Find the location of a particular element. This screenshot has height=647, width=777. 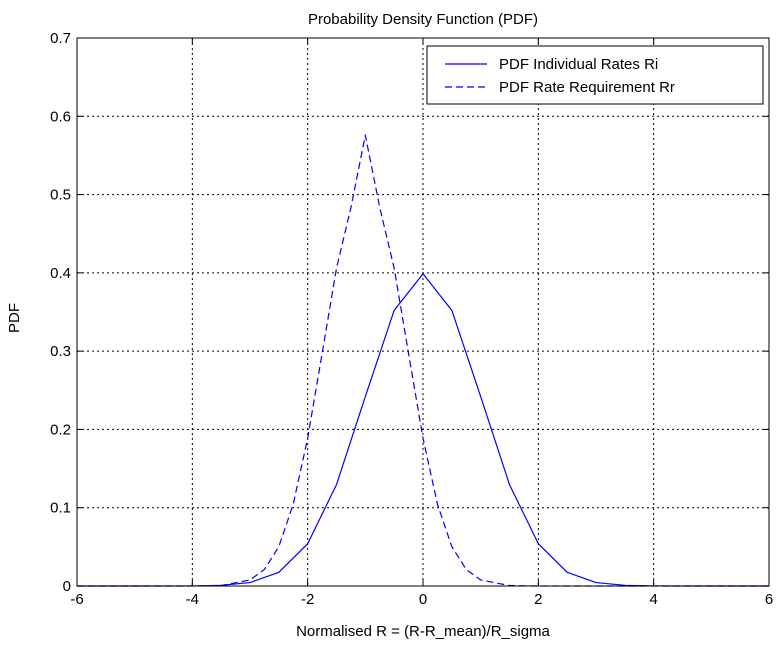

y-tick-label: 0 is located at coordinates (67, 586).